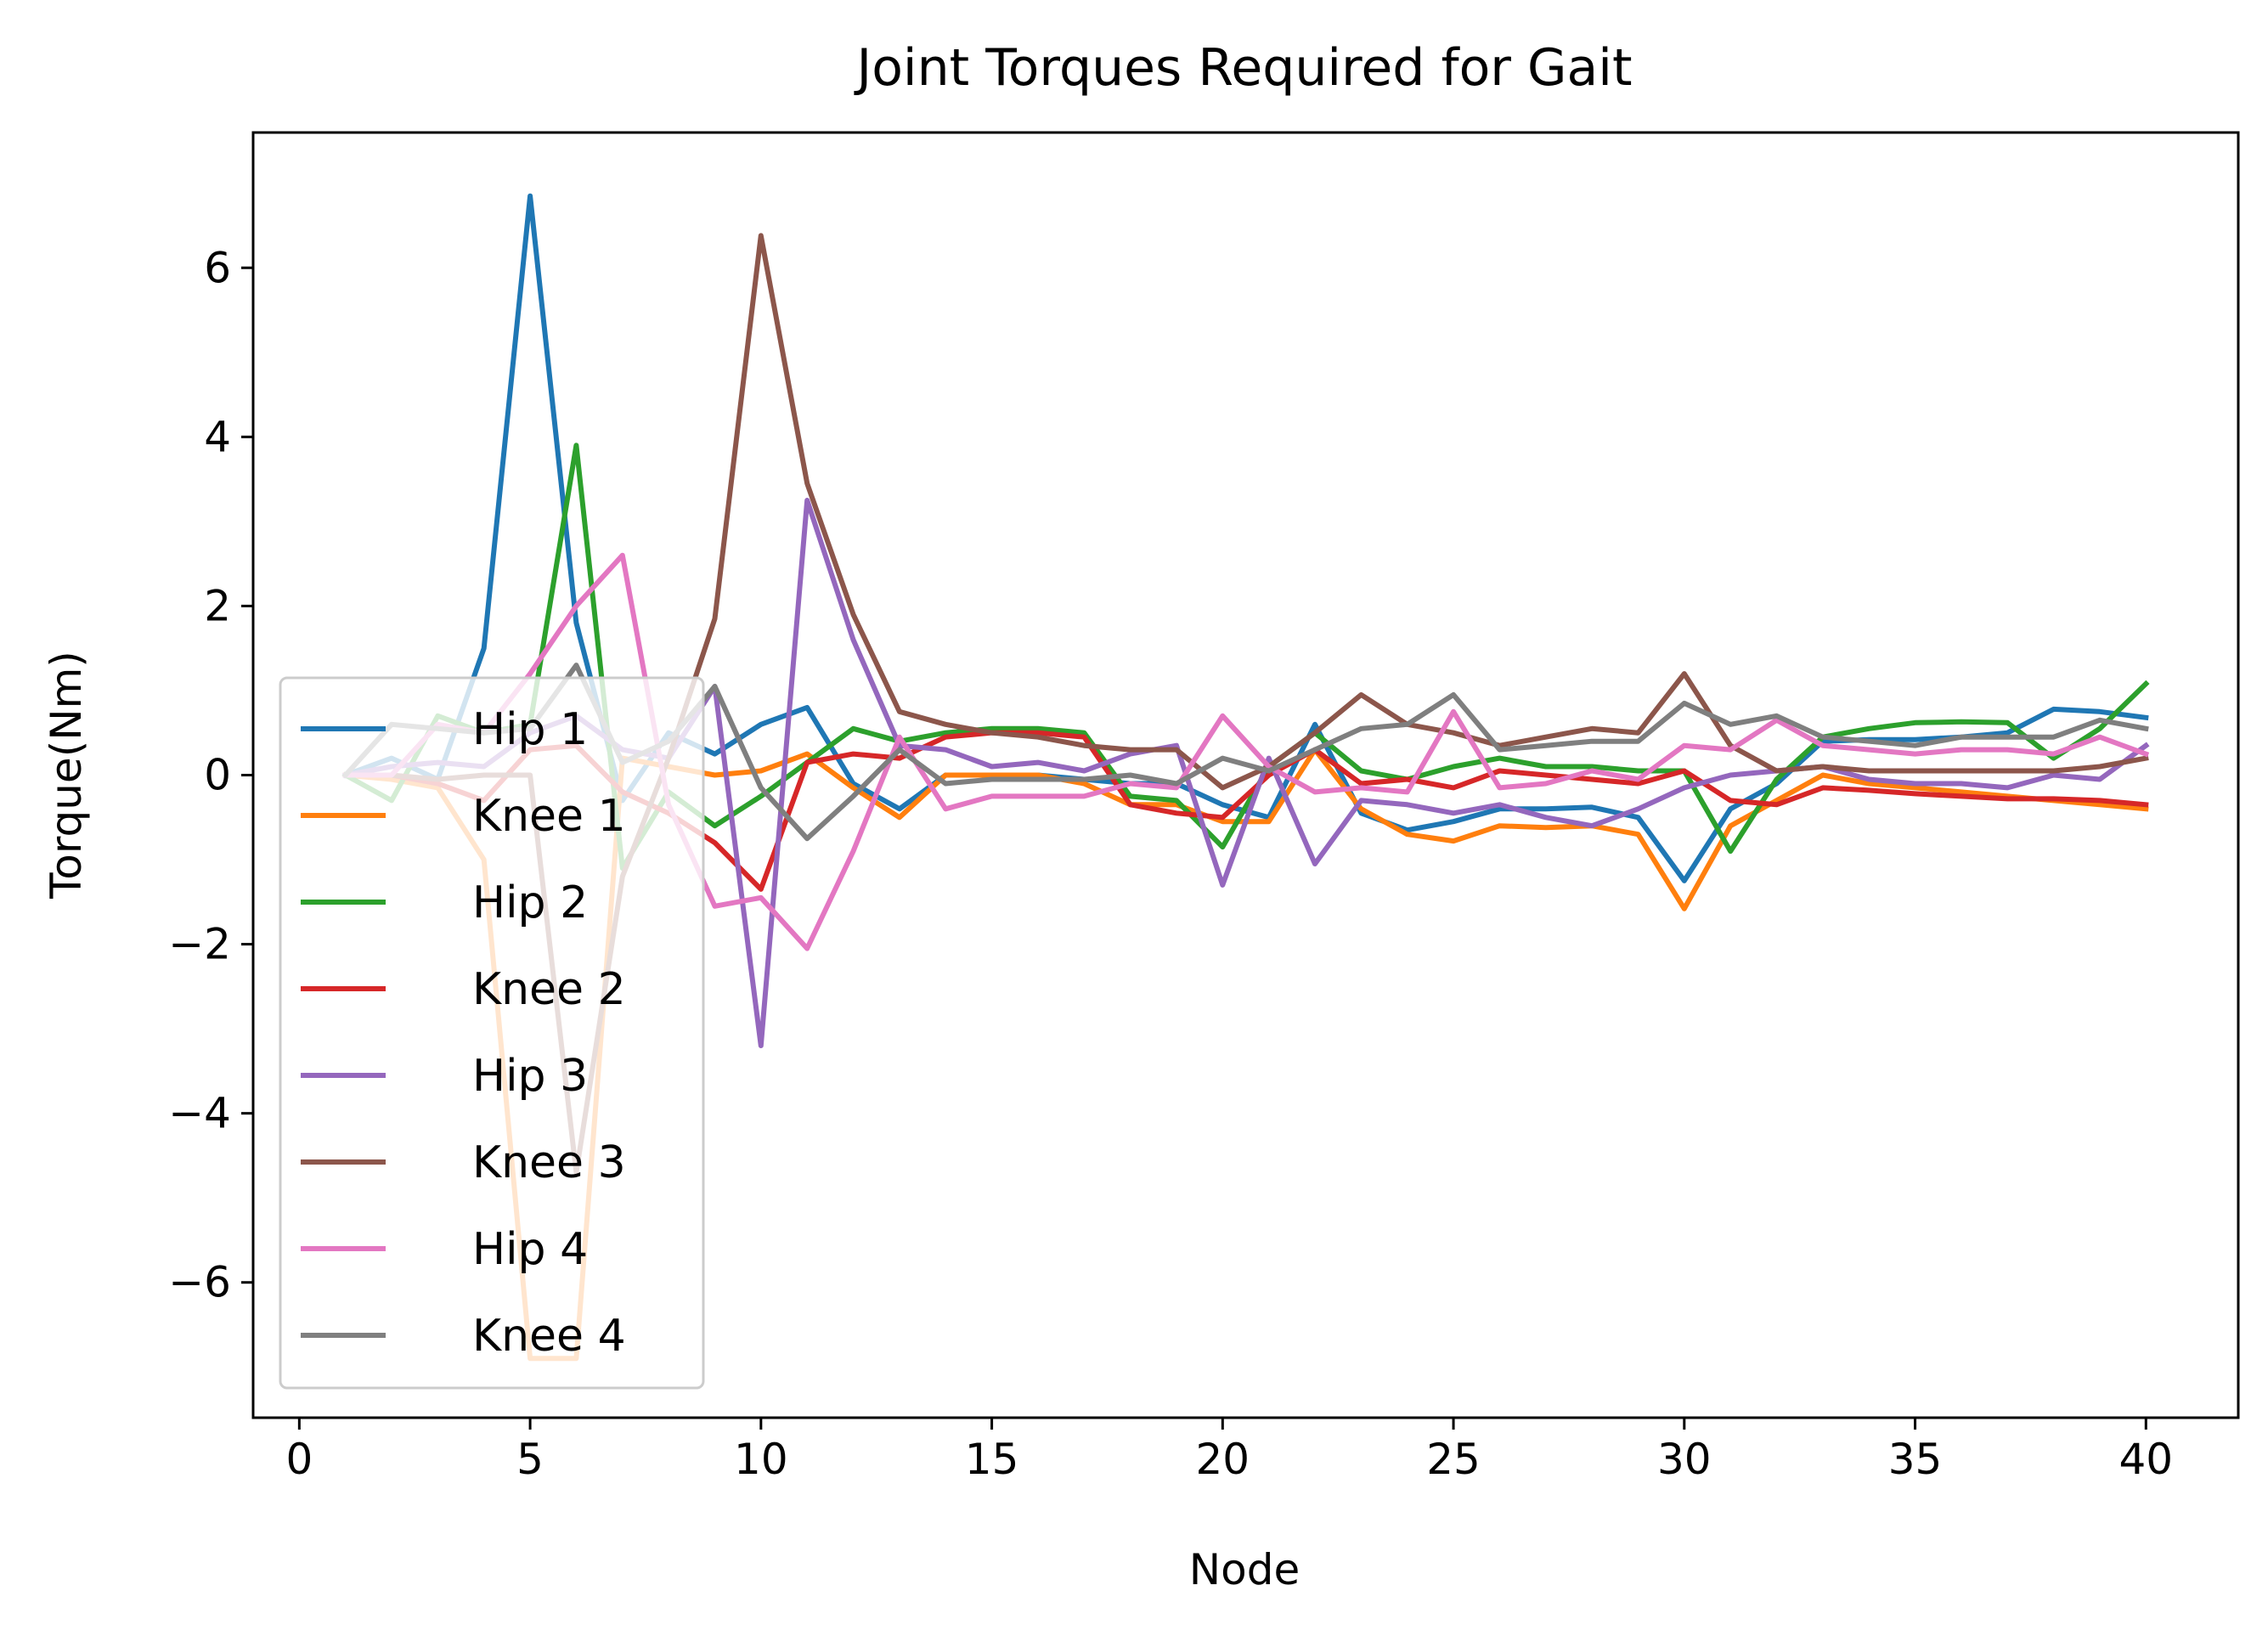  Describe the element at coordinates (217, 776) in the screenshot. I see `y-tick-label: 0` at that location.